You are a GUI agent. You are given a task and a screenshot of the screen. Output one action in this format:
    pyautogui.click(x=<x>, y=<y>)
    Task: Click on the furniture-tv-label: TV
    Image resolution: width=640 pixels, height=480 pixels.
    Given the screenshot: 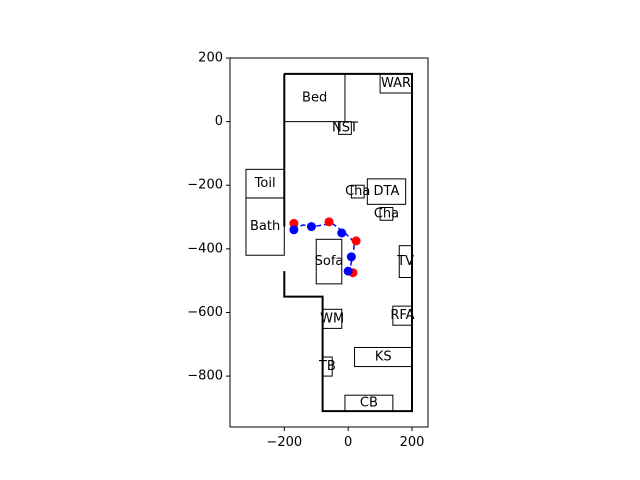 What is the action you would take?
    pyautogui.click(x=405, y=261)
    